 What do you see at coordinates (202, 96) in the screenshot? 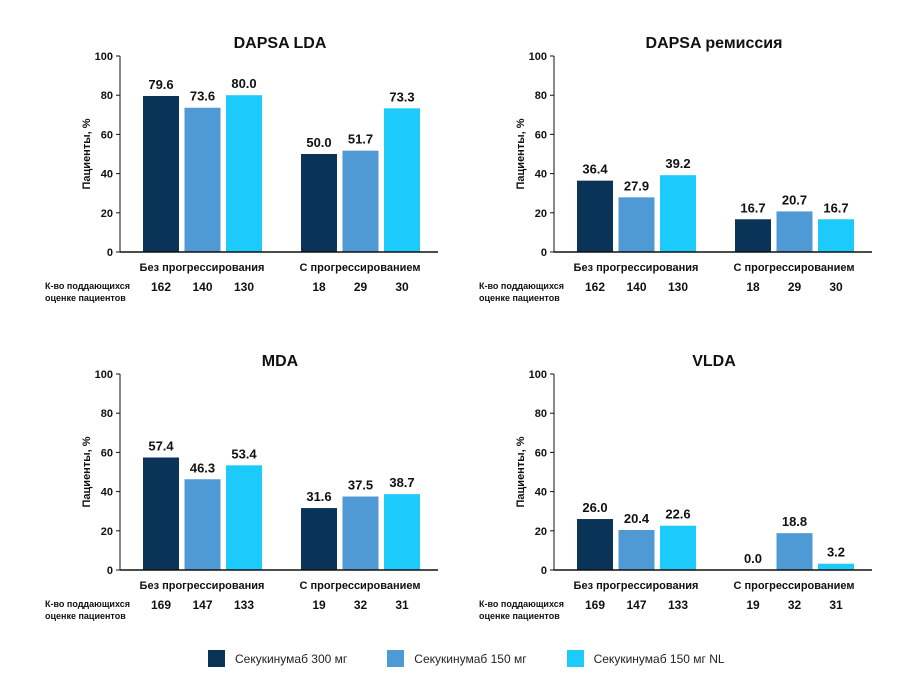
I see `data-label: 73.6` at bounding box center [202, 96].